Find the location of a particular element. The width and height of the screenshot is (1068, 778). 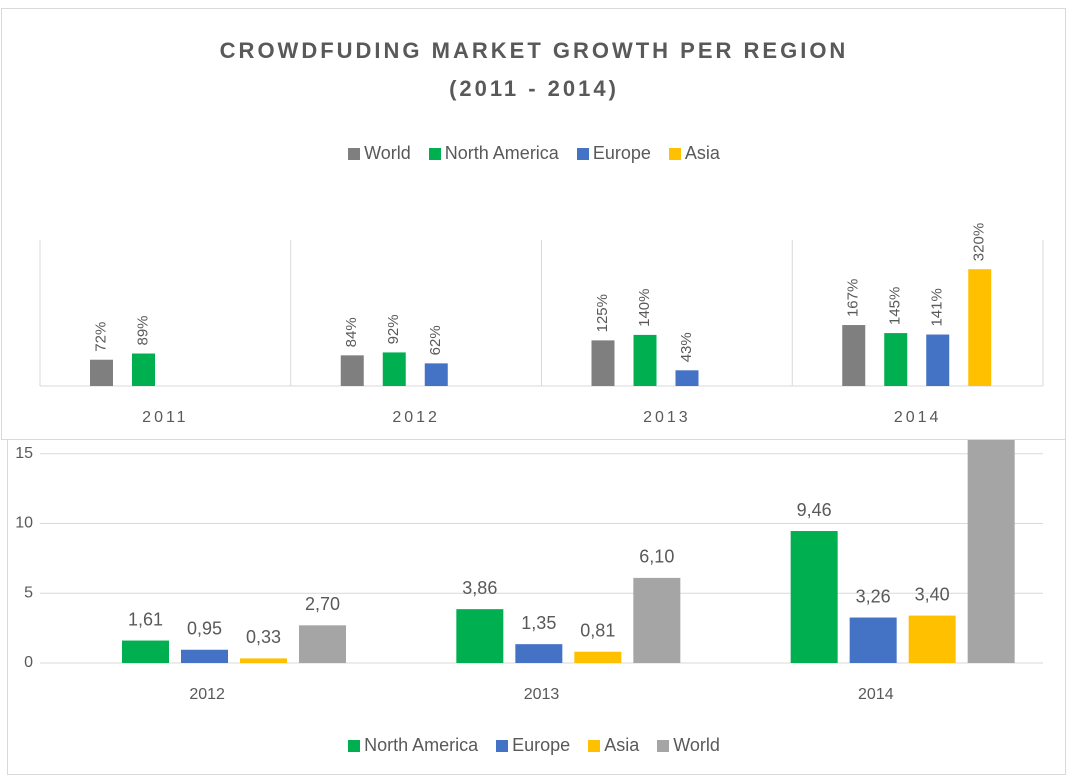

data-label: 140% is located at coordinates (644, 308).